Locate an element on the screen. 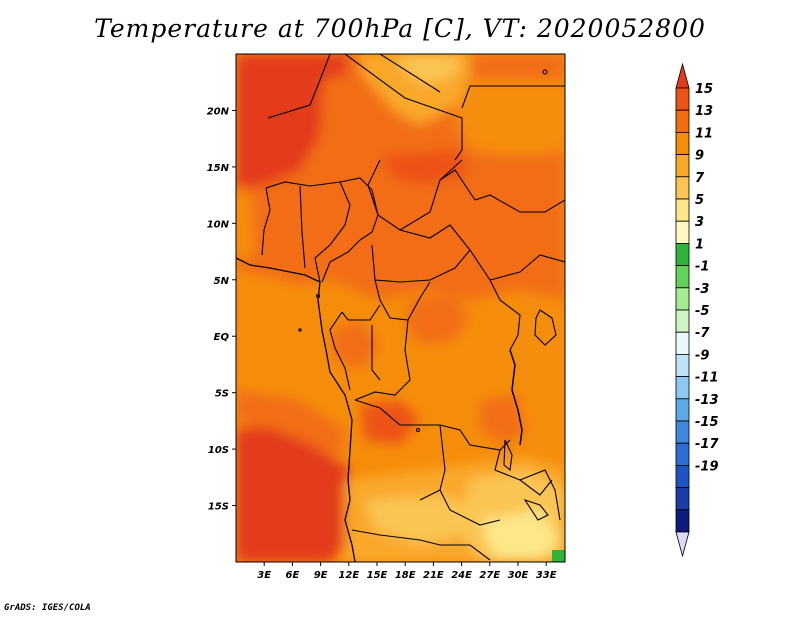 The width and height of the screenshot is (800, 618). colorbar-label: -11 is located at coordinates (707, 378).